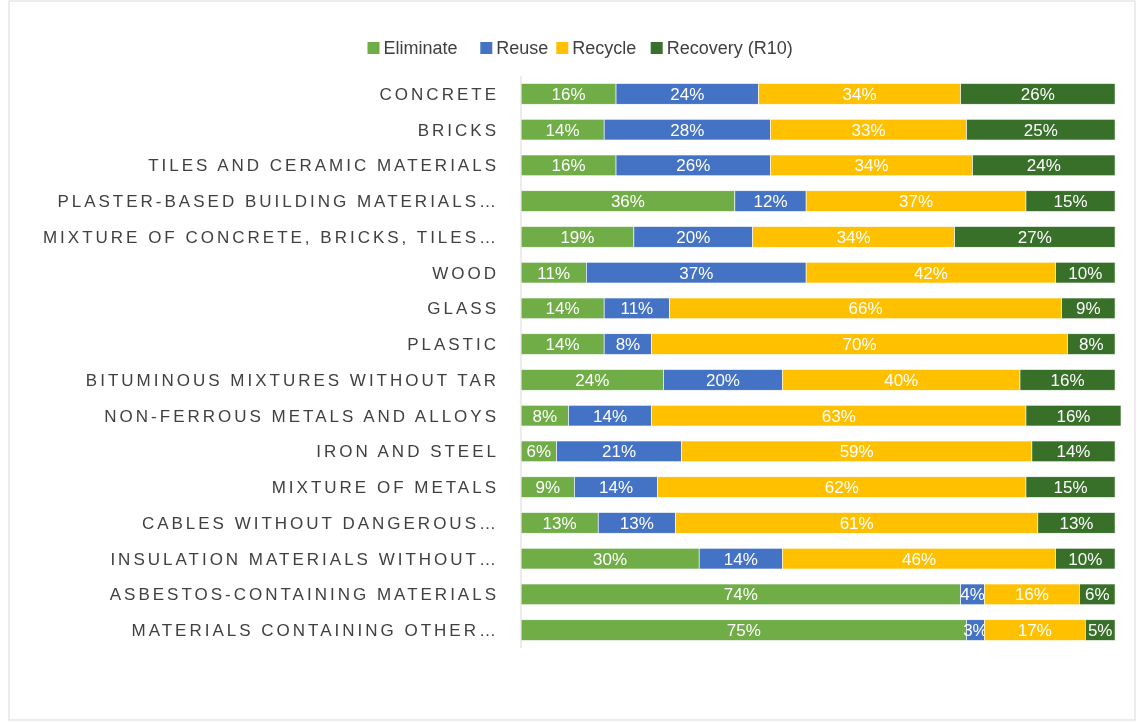 This screenshot has width=1137, height=722. I want to click on data-label: 33%, so click(868, 130).